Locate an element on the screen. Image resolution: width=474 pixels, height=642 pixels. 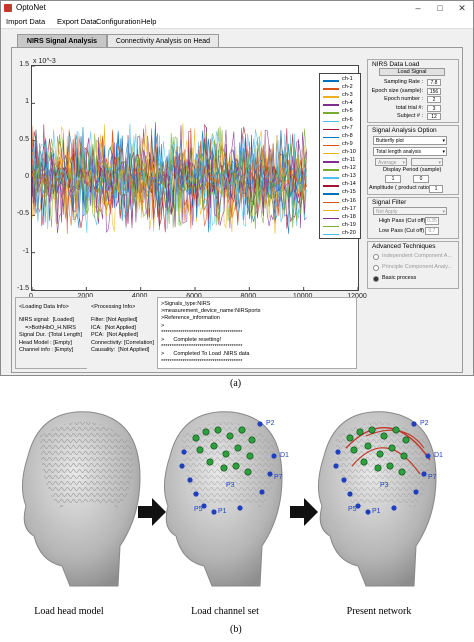
legend-label: ch-20 is located at coordinates (349, 232).